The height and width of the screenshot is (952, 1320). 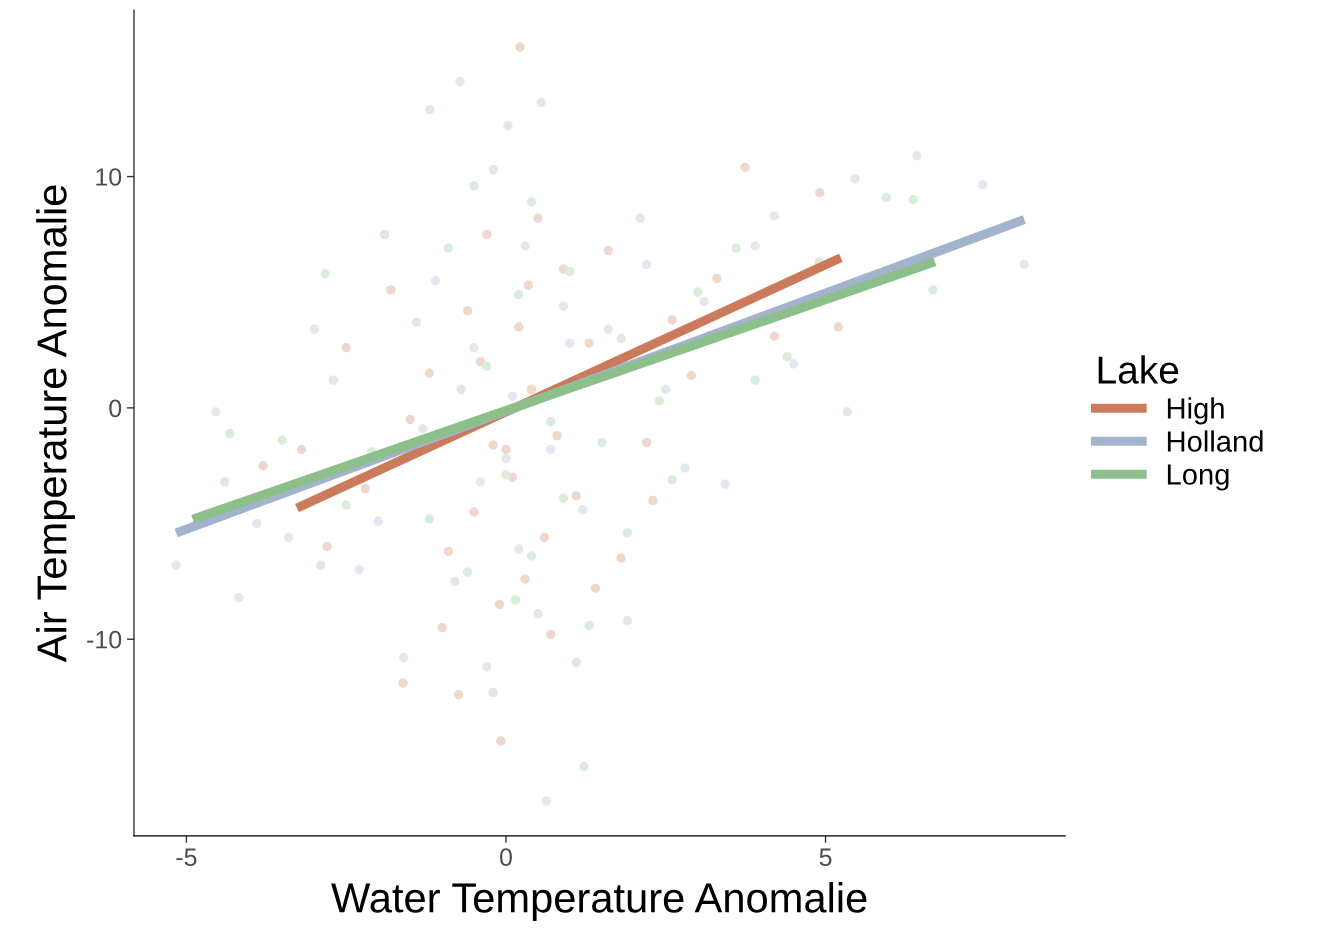 I want to click on y-axis-title: Air Temperature Anomalie, so click(x=55, y=424).